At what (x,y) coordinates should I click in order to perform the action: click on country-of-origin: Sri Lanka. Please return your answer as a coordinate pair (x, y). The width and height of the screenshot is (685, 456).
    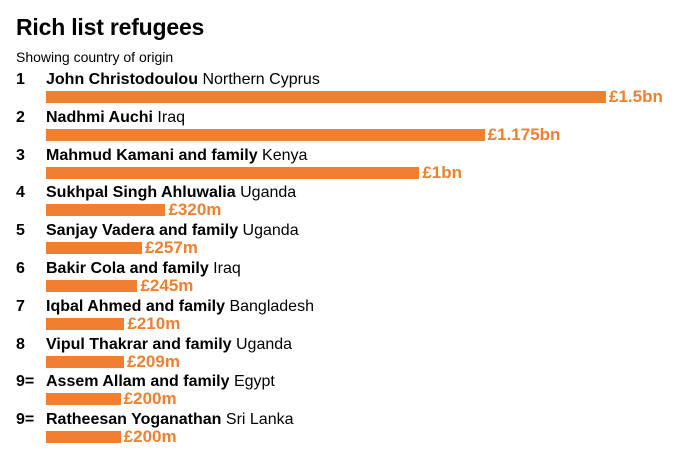
    Looking at the image, I should click on (259, 420).